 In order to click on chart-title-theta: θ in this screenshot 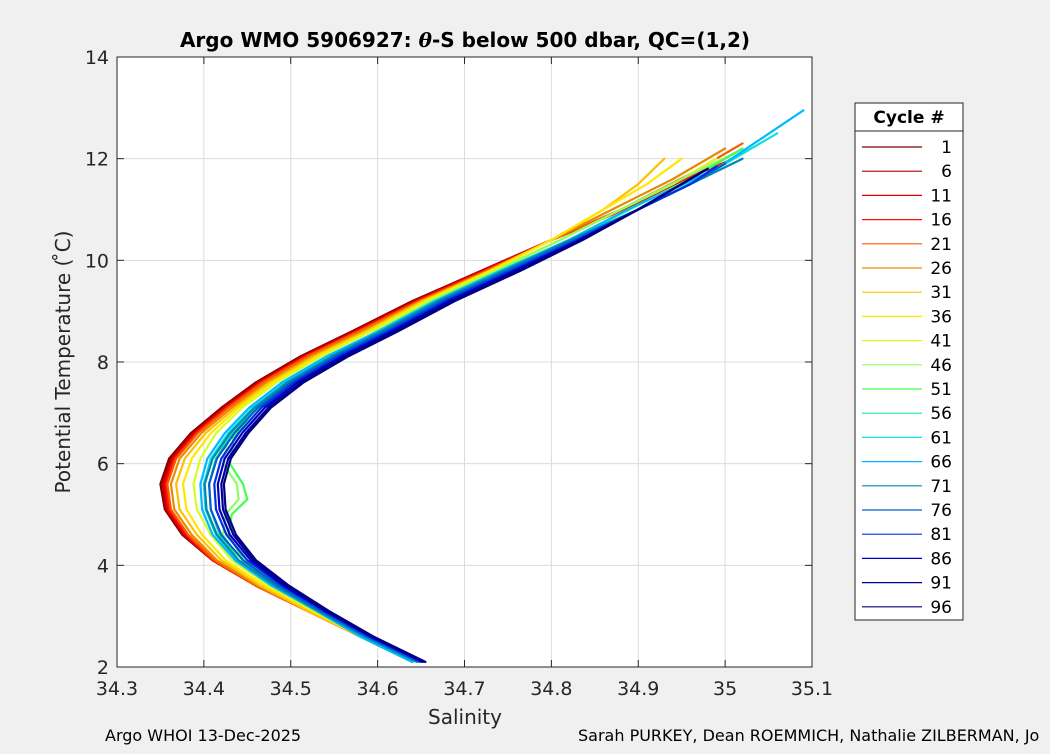, I will do `click(426, 40)`.